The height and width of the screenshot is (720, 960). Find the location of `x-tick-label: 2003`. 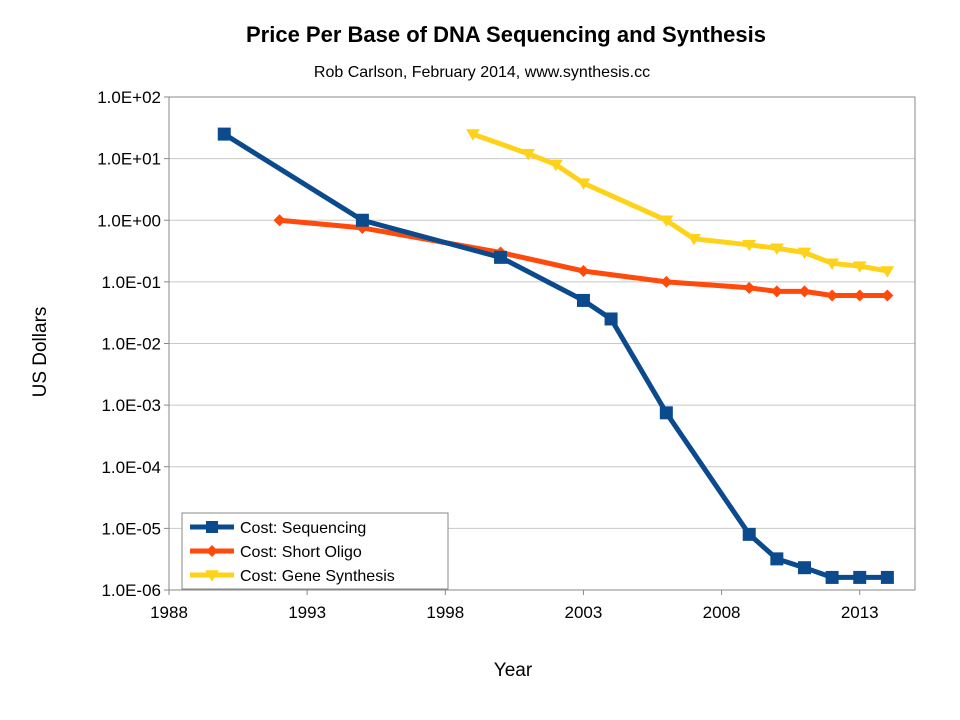

x-tick-label: 2003 is located at coordinates (584, 612).